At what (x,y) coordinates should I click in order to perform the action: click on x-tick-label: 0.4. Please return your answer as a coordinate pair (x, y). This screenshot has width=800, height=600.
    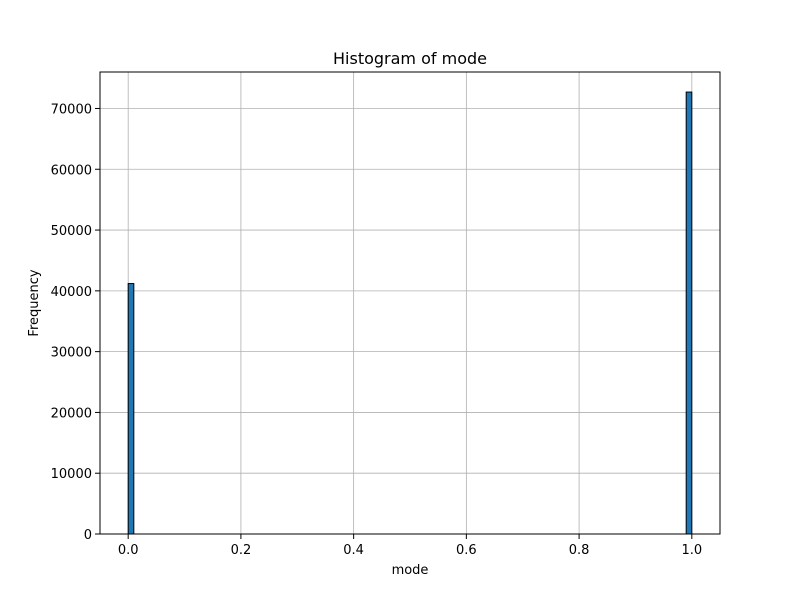
    Looking at the image, I should click on (353, 550).